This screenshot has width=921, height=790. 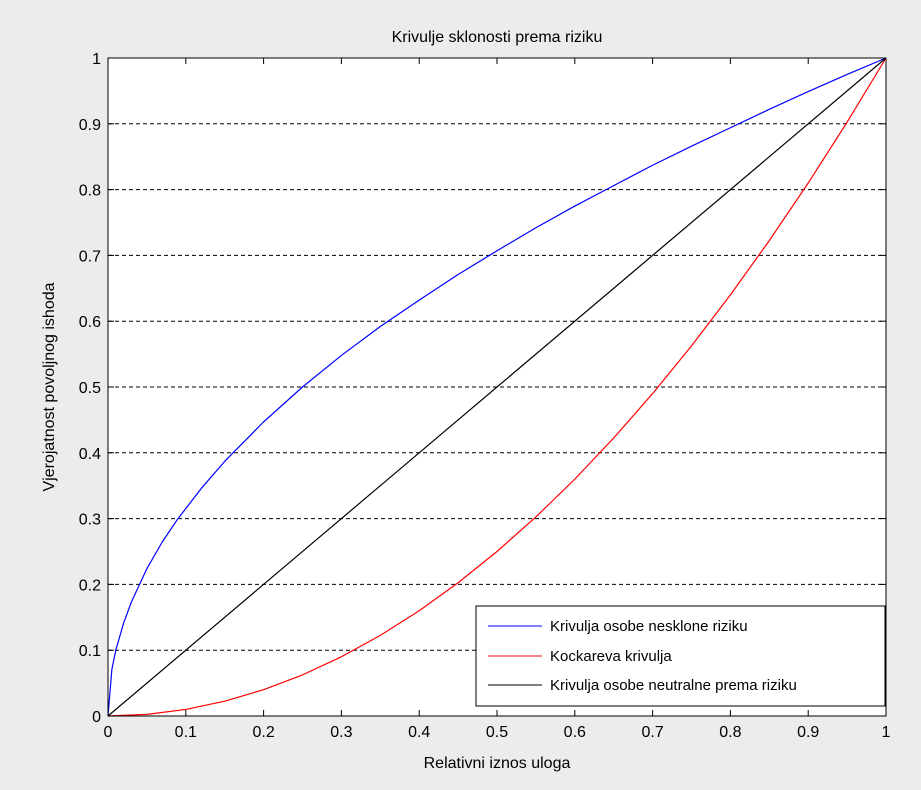 What do you see at coordinates (886, 732) in the screenshot?
I see `x-tick-label-10: 1` at bounding box center [886, 732].